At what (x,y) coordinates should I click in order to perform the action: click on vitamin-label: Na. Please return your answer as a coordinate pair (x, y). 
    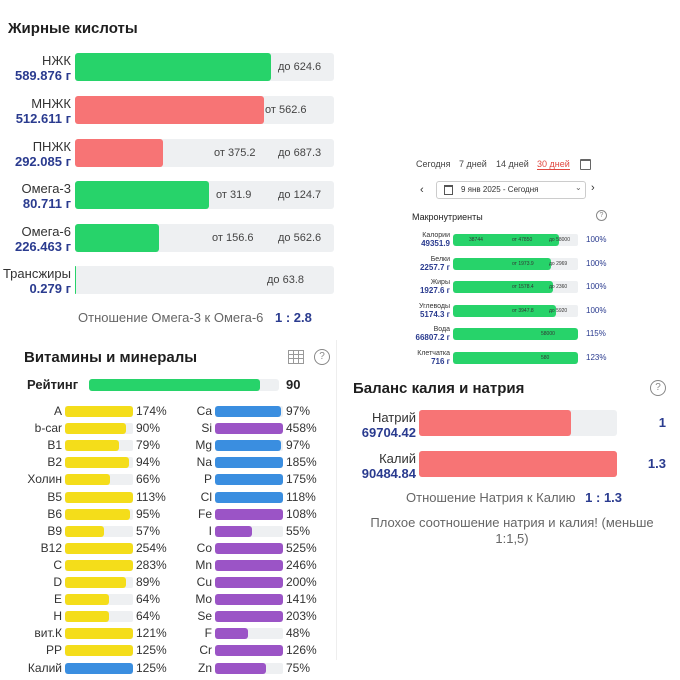
    Looking at the image, I should click on (204, 462).